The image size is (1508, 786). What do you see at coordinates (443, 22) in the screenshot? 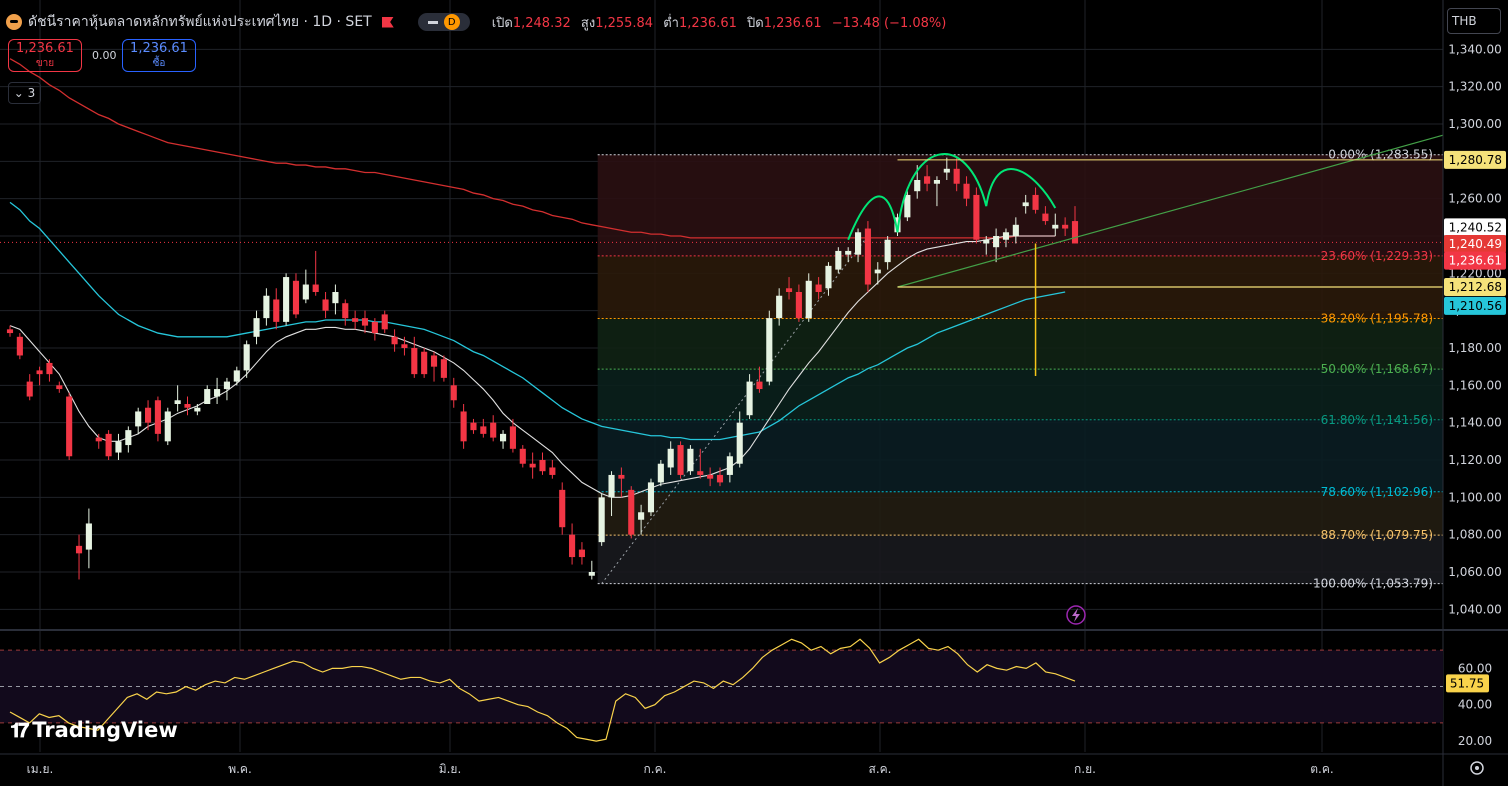
I see `interval-pill: D` at bounding box center [443, 22].